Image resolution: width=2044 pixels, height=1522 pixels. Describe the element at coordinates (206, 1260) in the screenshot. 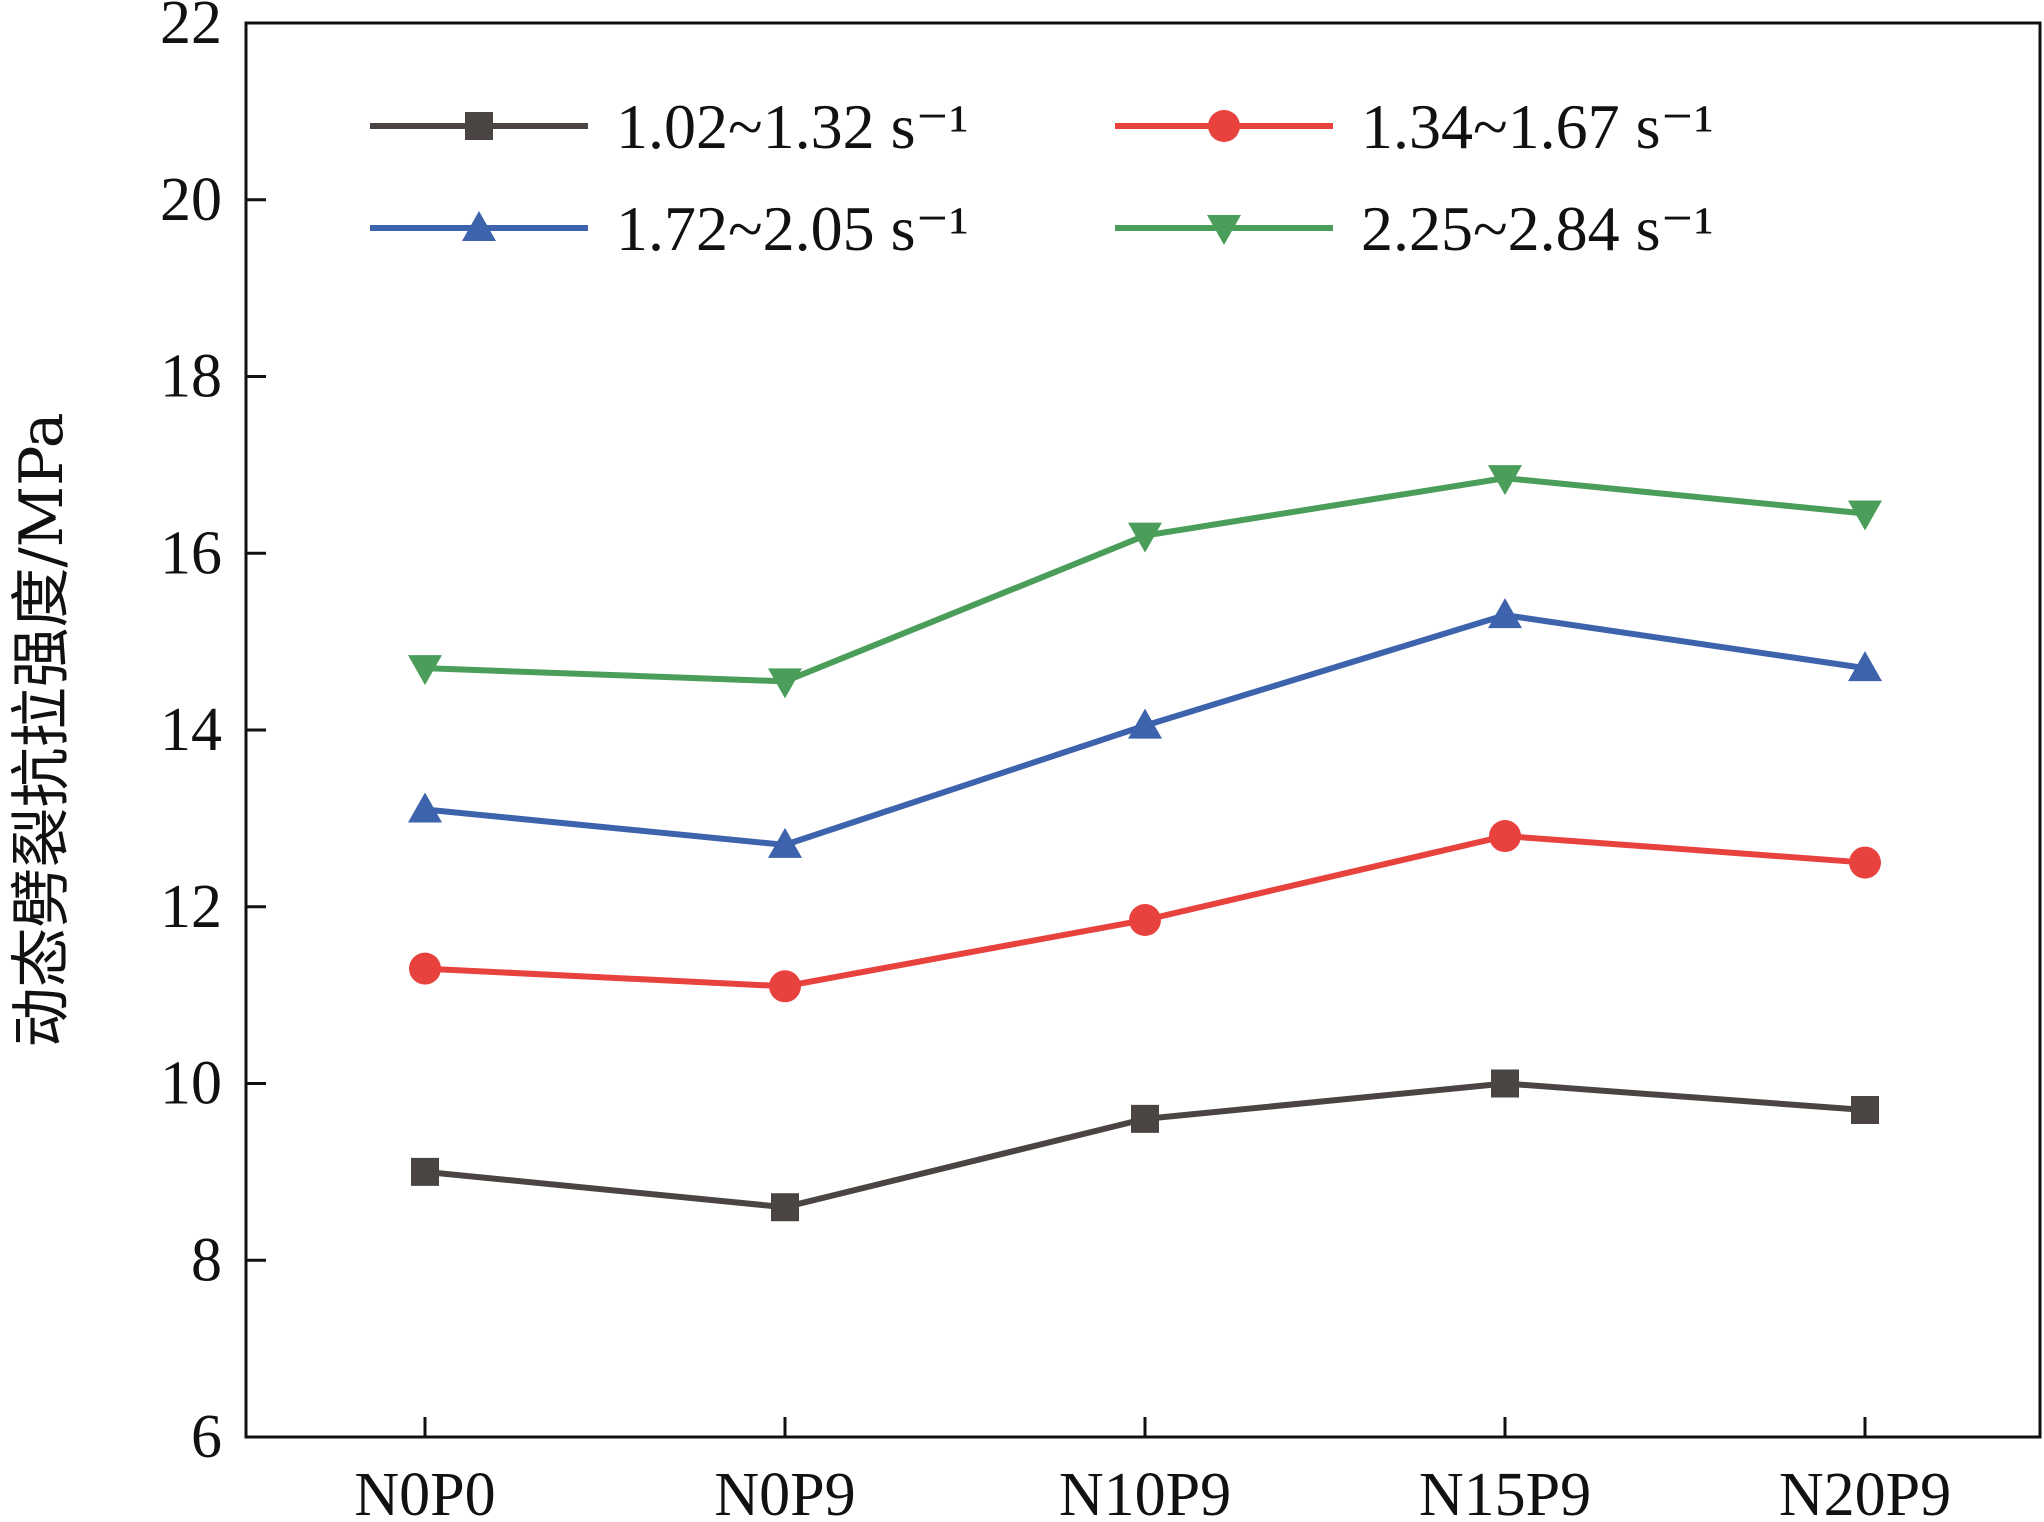

I see `y-tick-label: 8` at that location.